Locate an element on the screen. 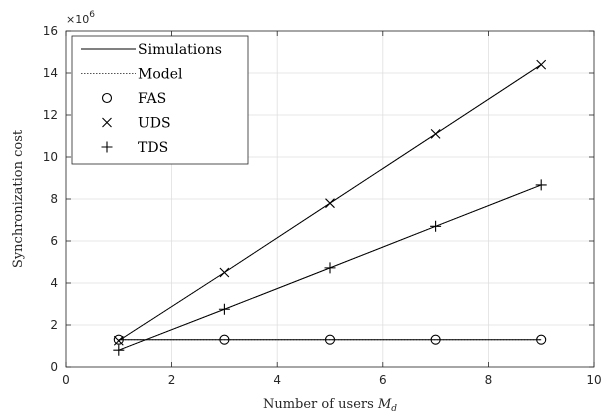 This screenshot has width=605, height=416. legend-label-uds: UDS is located at coordinates (154, 124).